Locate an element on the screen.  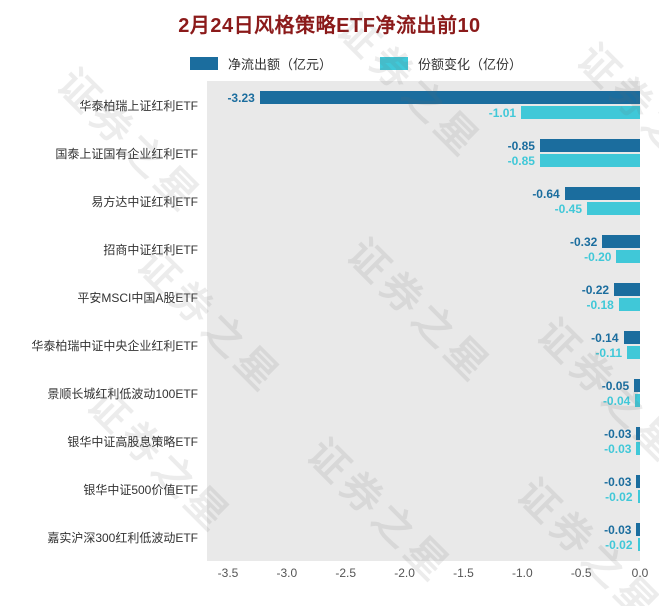
axis-tick-label: -1.5 is located at coordinates (463, 573).